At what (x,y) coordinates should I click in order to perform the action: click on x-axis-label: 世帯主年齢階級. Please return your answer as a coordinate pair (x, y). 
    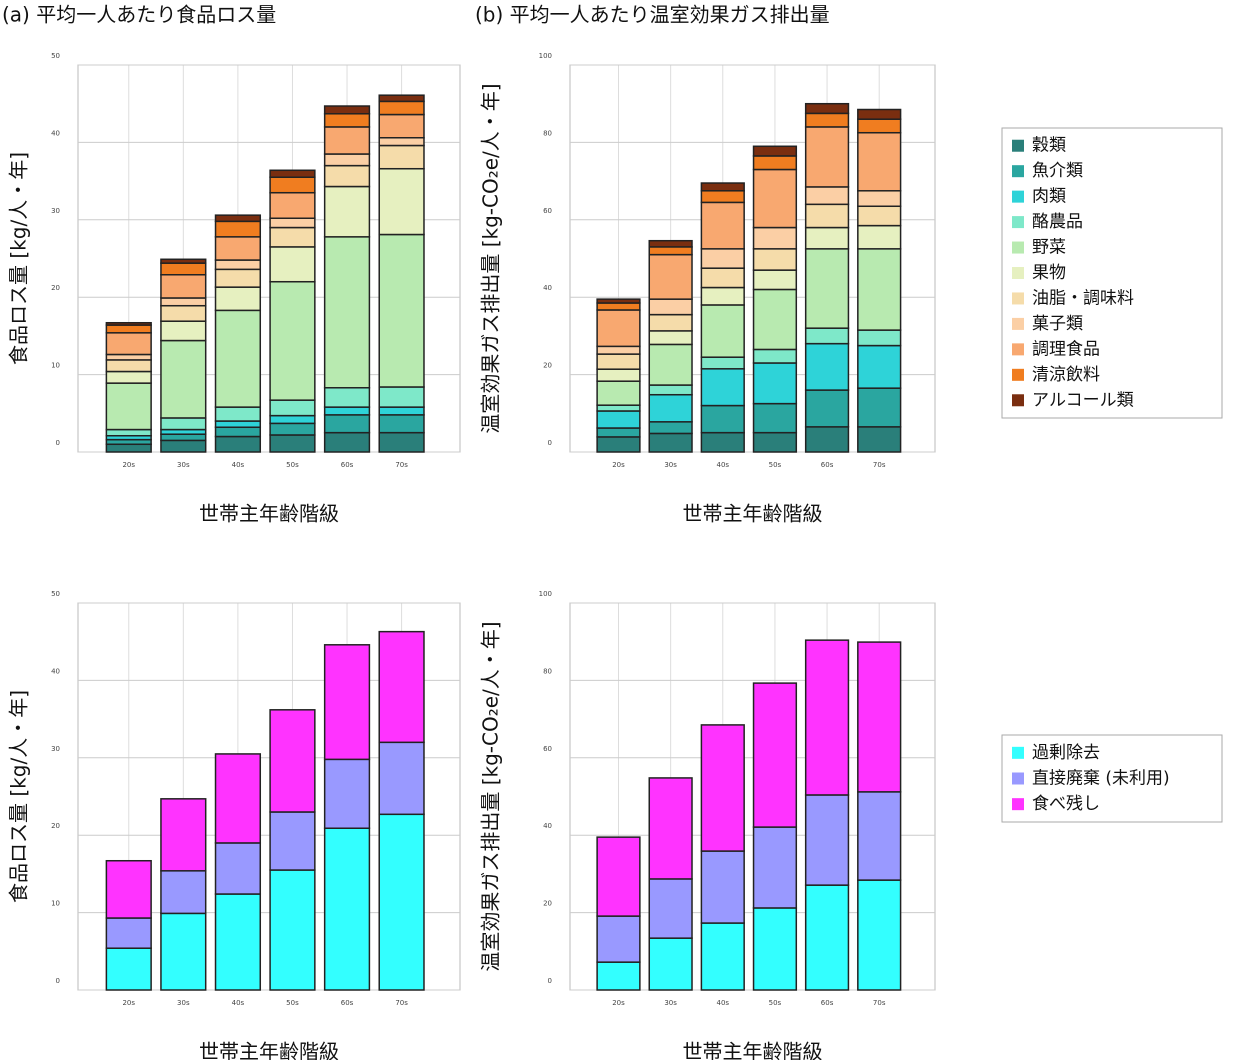
    Looking at the image, I should click on (269, 514).